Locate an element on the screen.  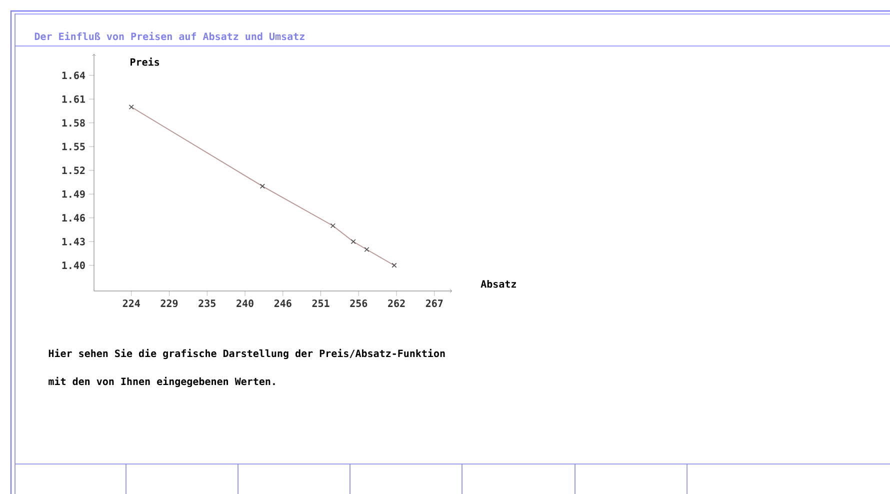
y-tick-label: 1.40 is located at coordinates (73, 266).